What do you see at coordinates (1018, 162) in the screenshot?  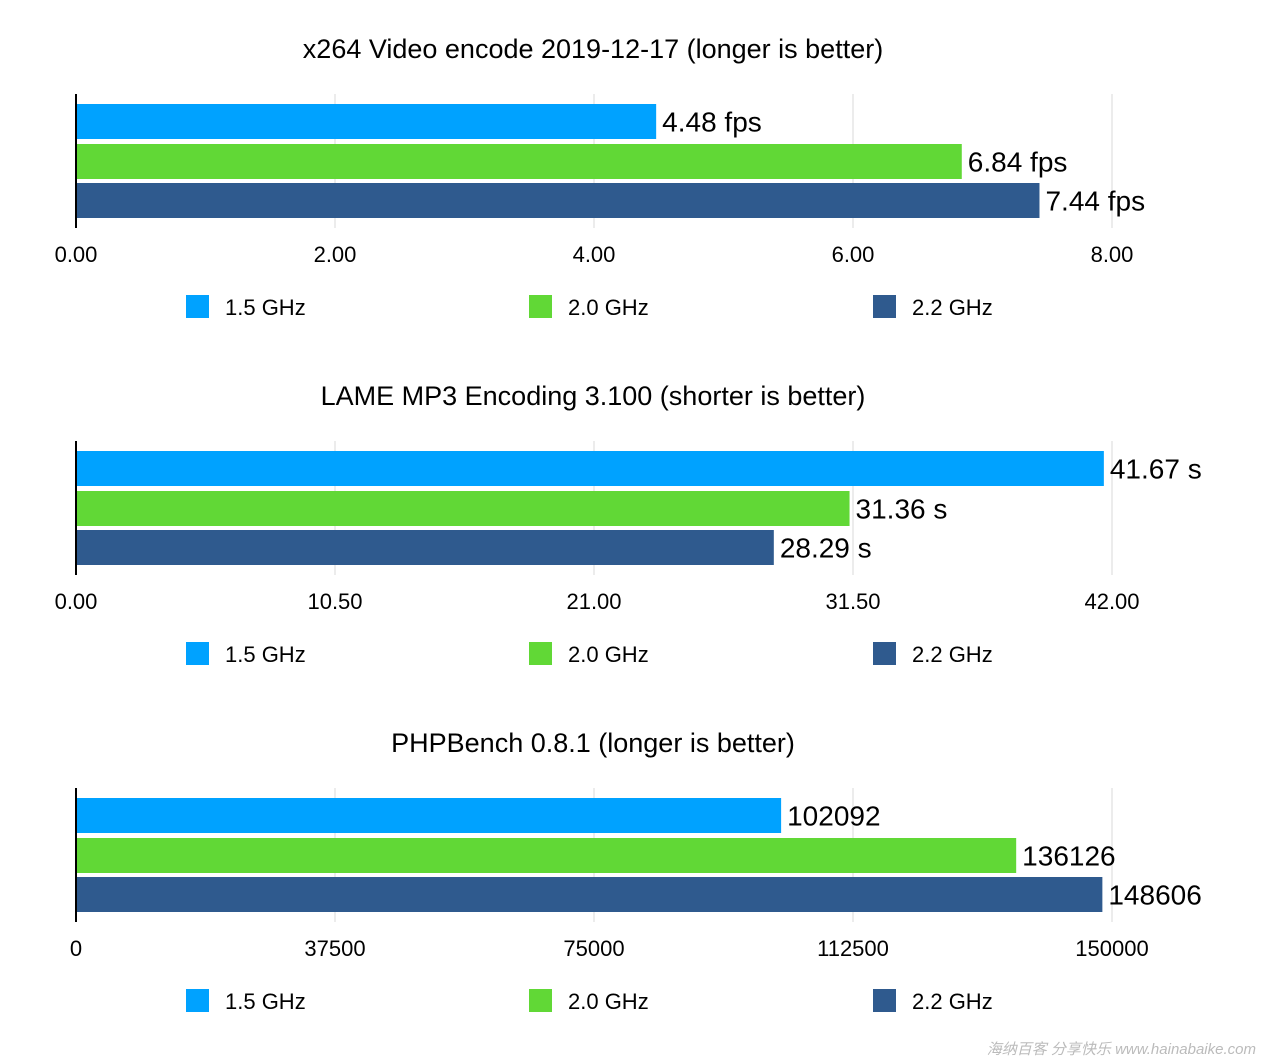 I see `data-label: 6.84 fps` at bounding box center [1018, 162].